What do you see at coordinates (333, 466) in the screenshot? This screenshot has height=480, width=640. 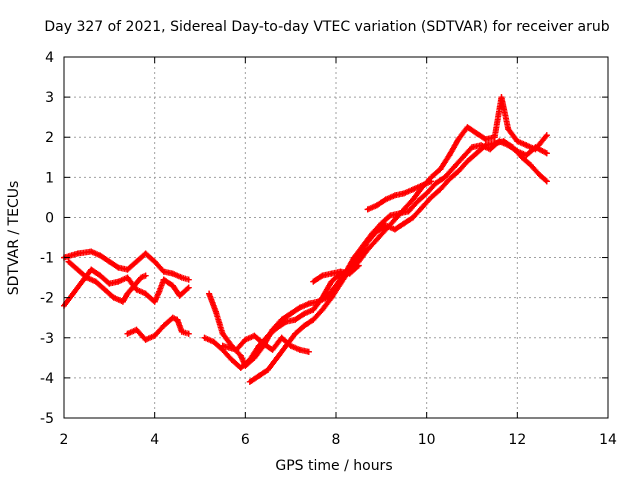 I see `x-axis-label: GPS time / hours` at bounding box center [333, 466].